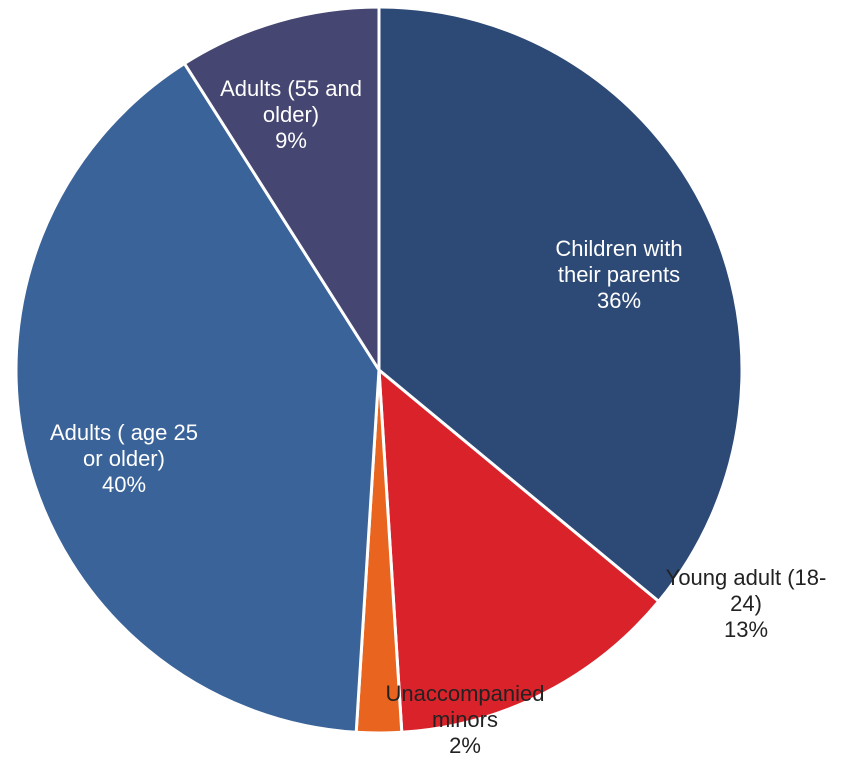 This screenshot has height=773, width=856. I want to click on slice-label-1: Young adult (18-24) 13%, so click(746, 603).